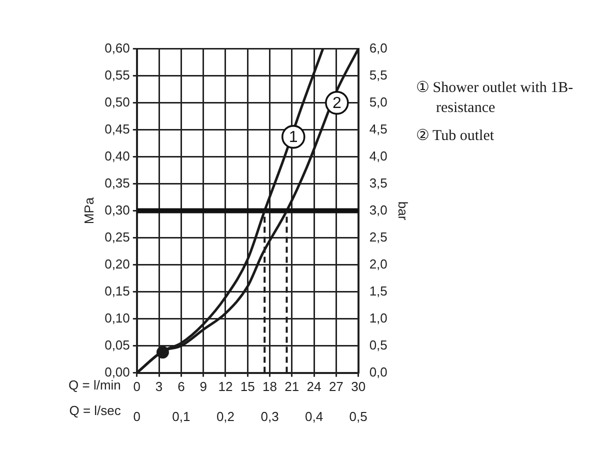 This screenshot has width=600, height=450. What do you see at coordinates (269, 416) in the screenshot?
I see `x2-tick-label: 0,3` at bounding box center [269, 416].